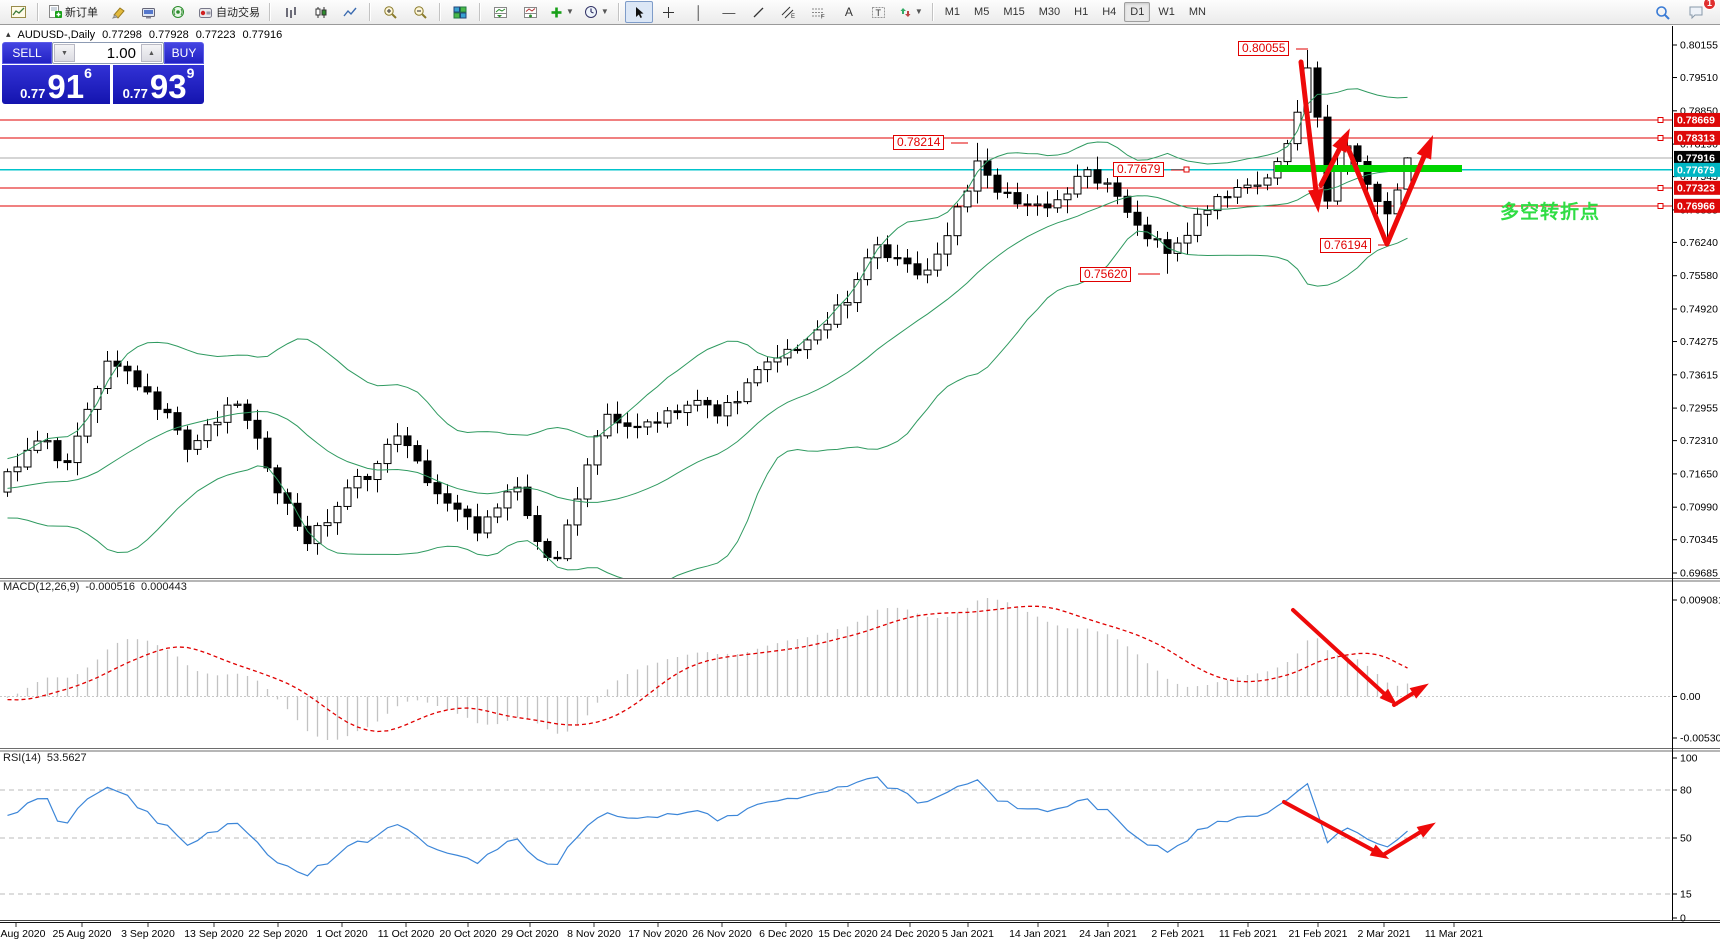  I want to click on tile-windows-icon, so click(460, 12).